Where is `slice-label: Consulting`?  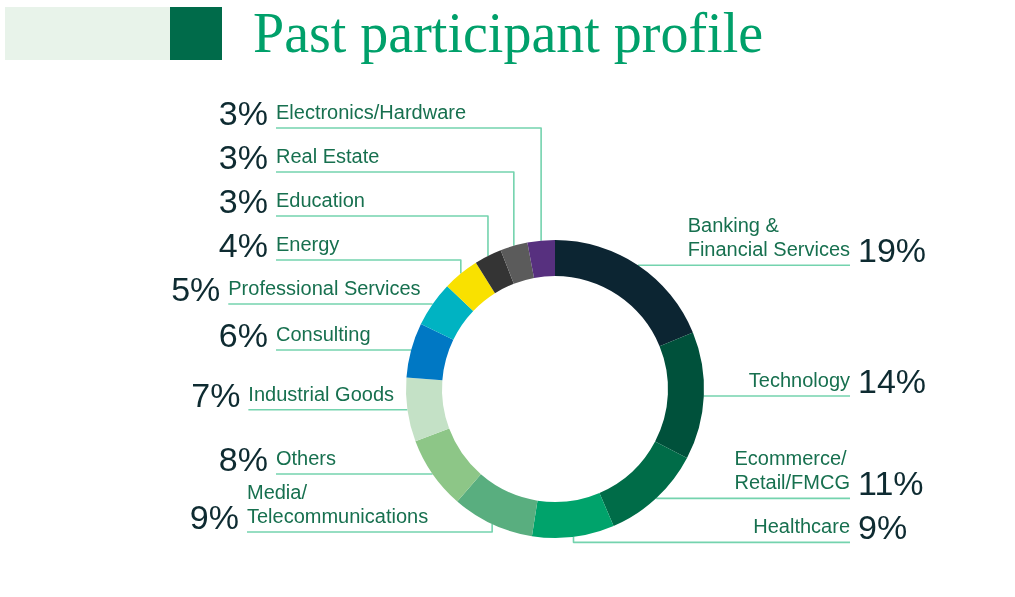 slice-label: Consulting is located at coordinates (323, 334).